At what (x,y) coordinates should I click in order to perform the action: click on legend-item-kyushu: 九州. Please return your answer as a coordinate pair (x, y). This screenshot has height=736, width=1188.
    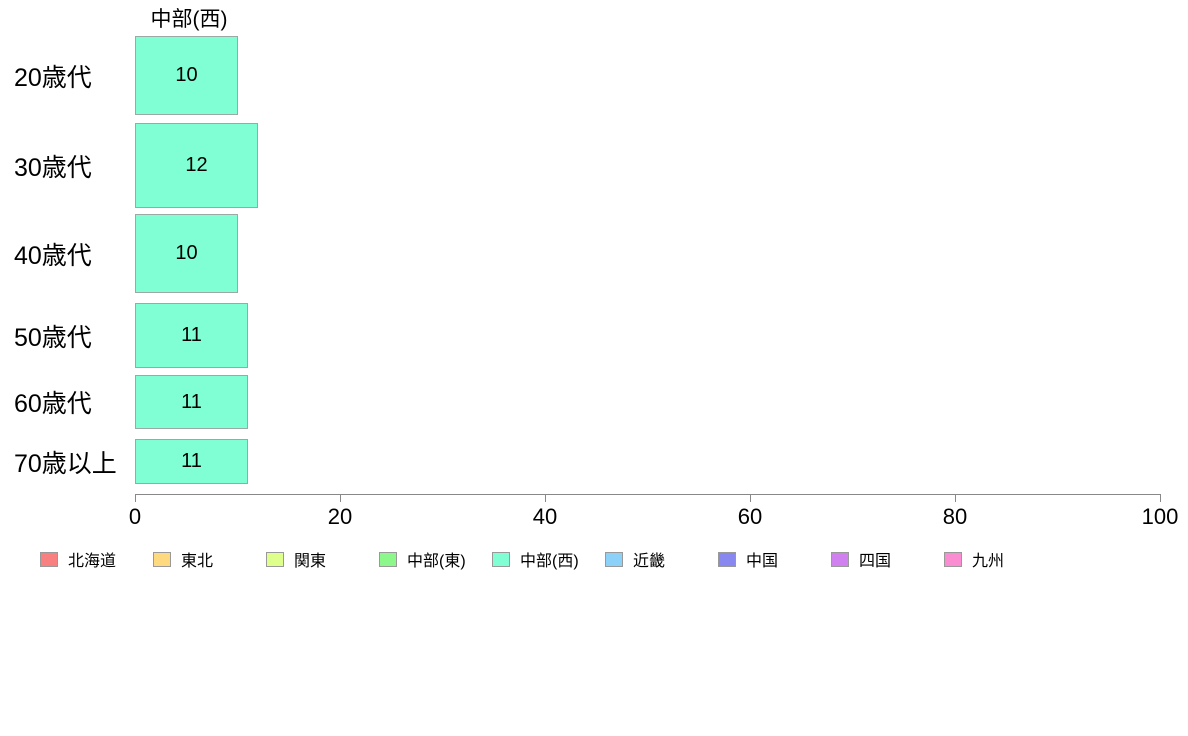
    Looking at the image, I should click on (1000, 559).